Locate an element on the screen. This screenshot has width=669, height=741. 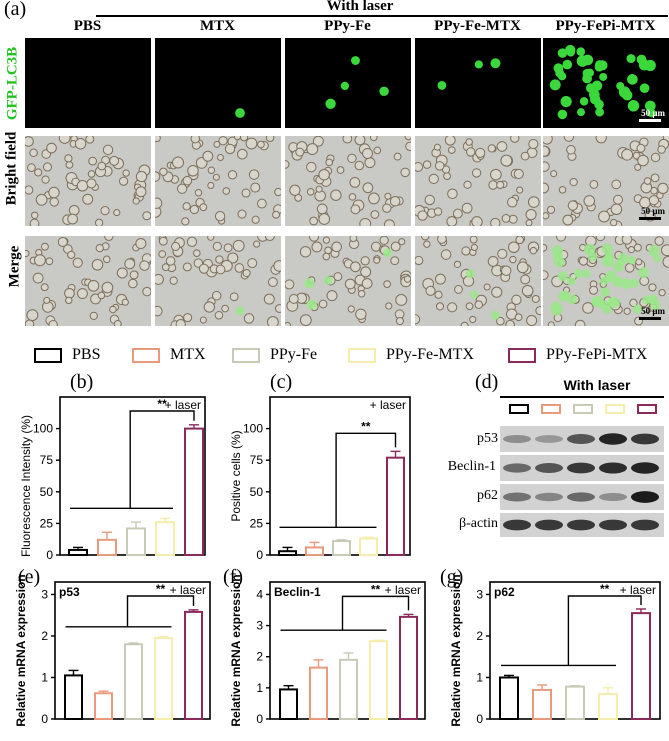
chart-p62-mrna: 0 1 2 3 Relative mRNA expression ** + laser p62 is located at coordinates (549, 654).